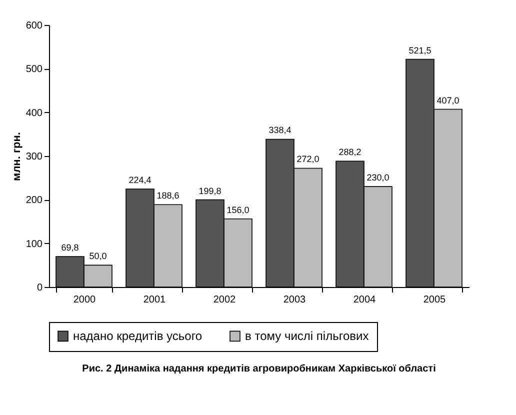  Describe the element at coordinates (39, 288) in the screenshot. I see `y-tick-label: 0` at that location.